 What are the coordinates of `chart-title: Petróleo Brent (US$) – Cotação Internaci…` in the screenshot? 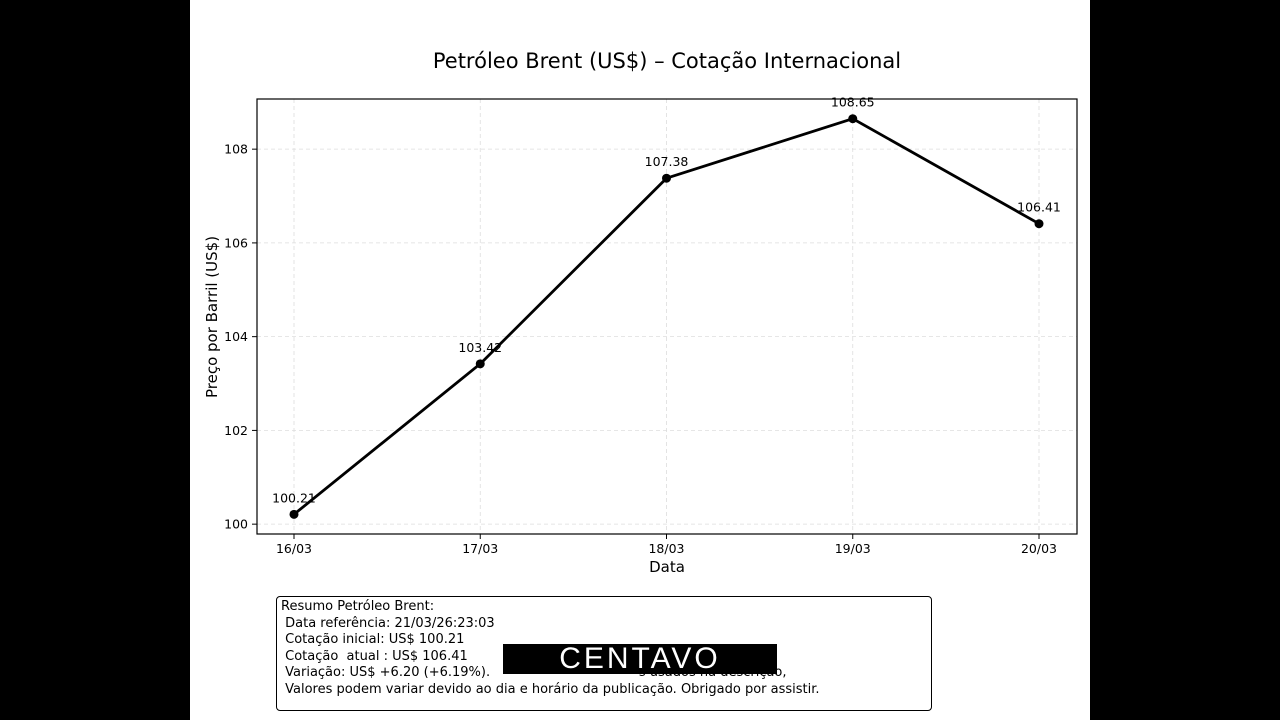 It's located at (667, 61).